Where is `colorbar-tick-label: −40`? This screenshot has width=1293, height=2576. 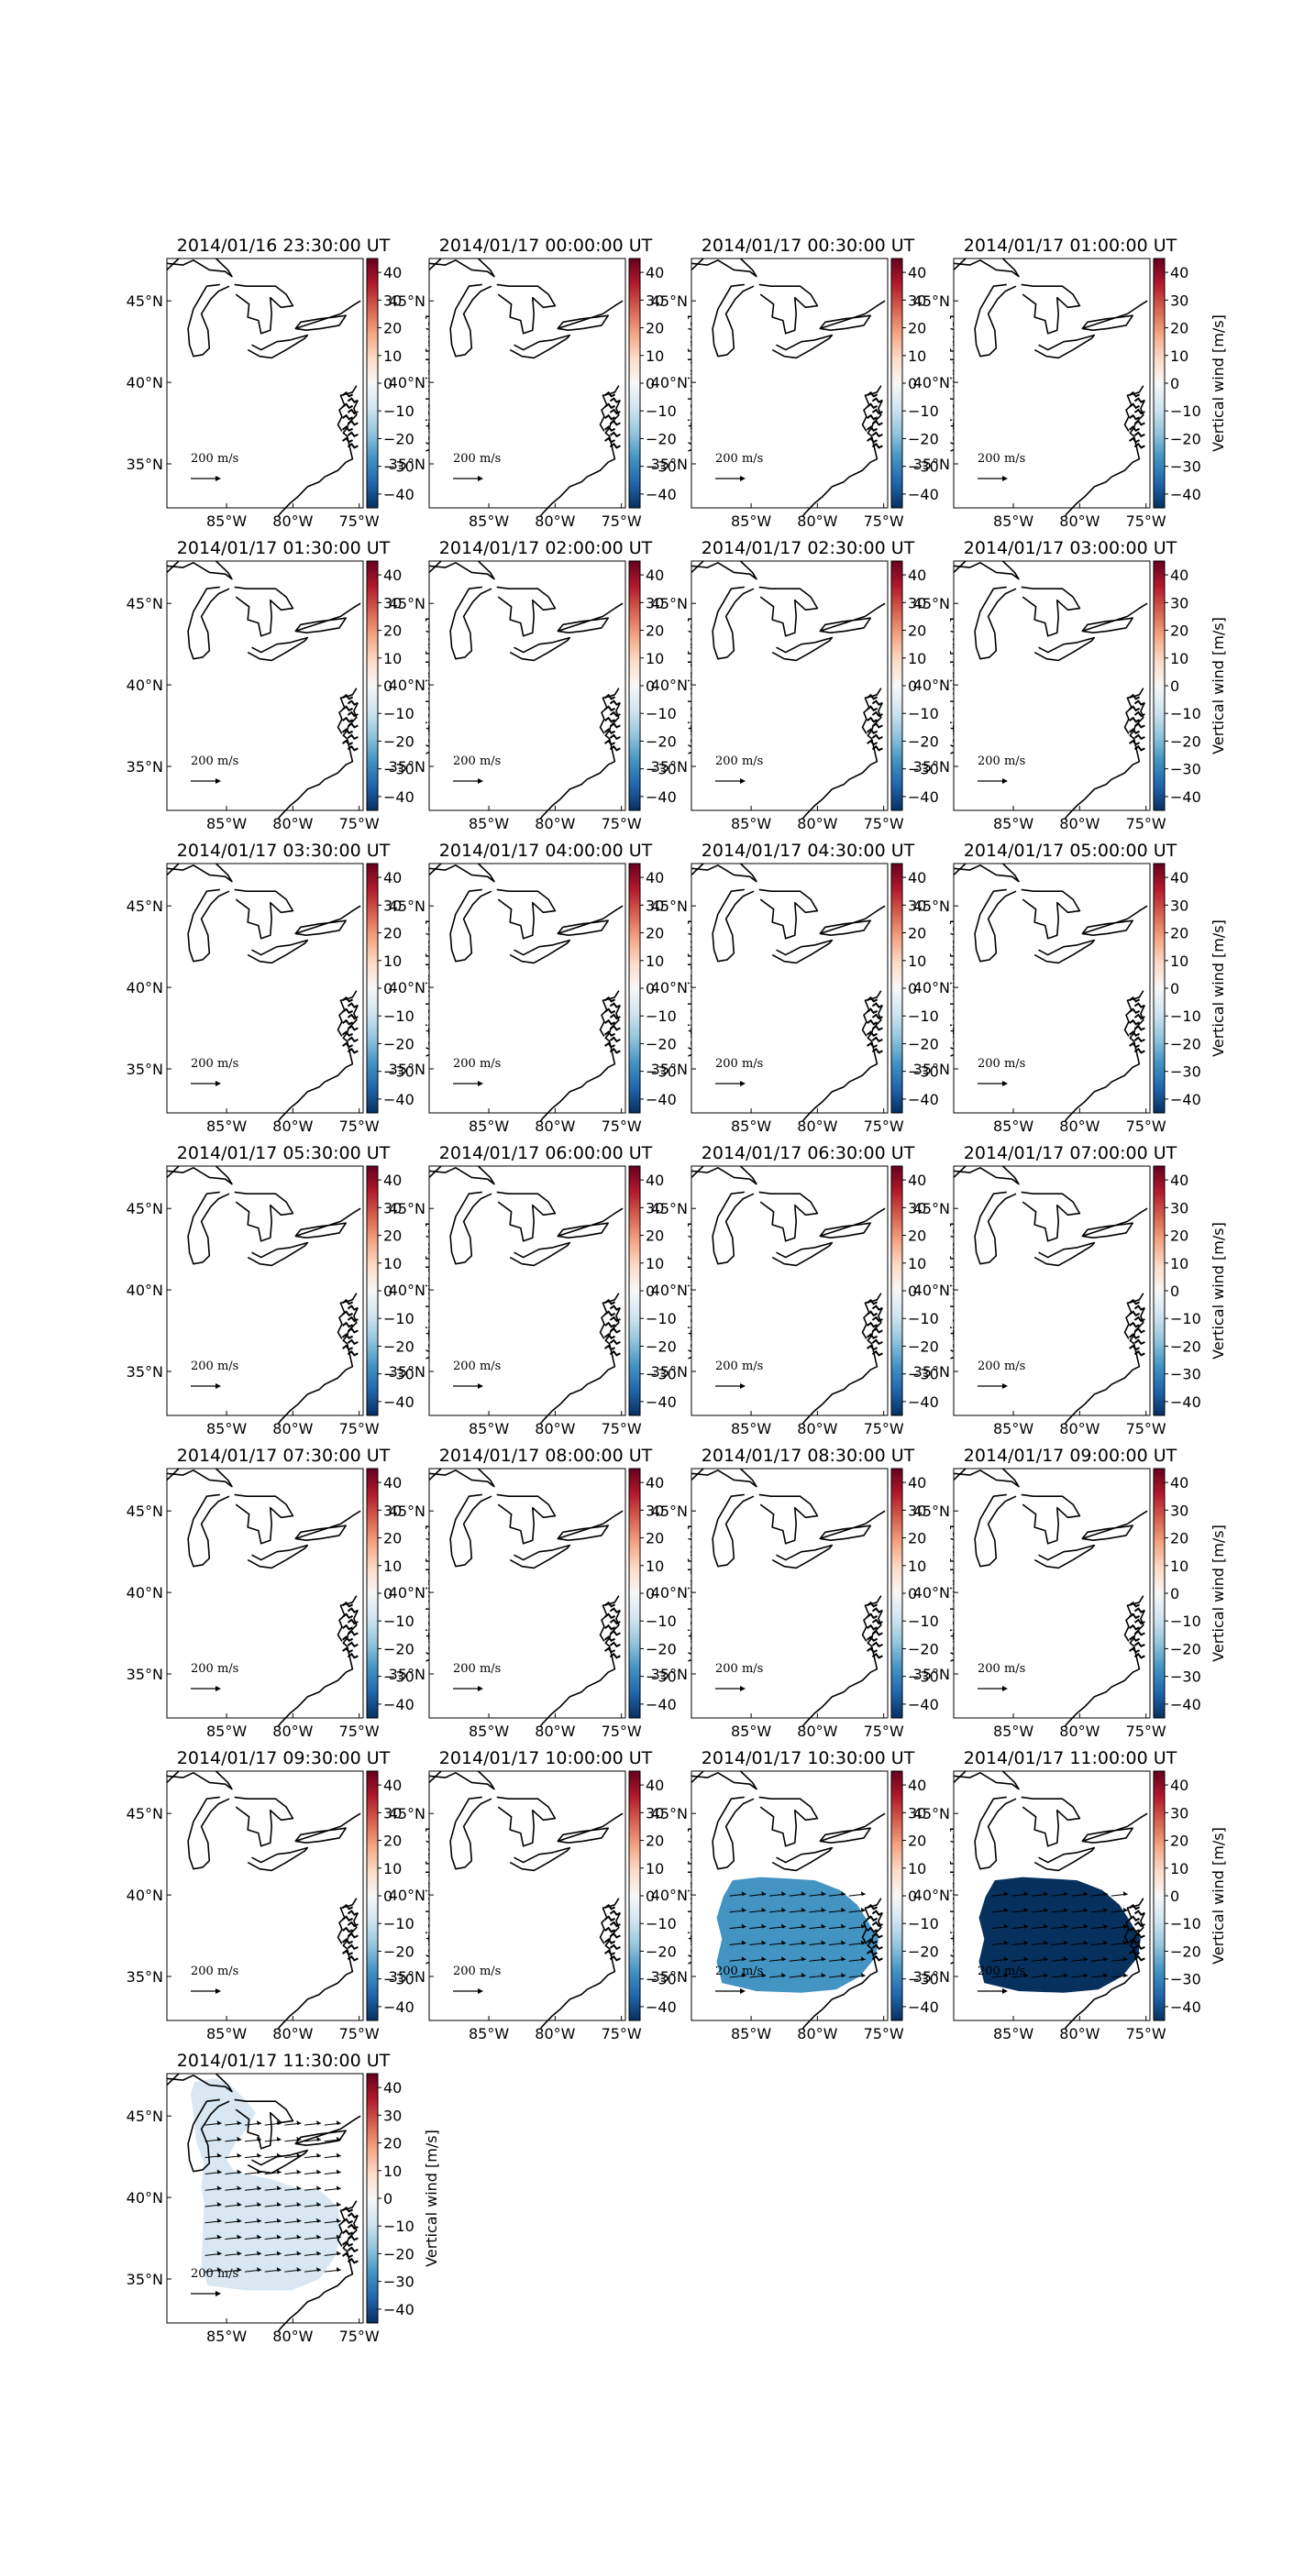 colorbar-tick-label: −40 is located at coordinates (1185, 494).